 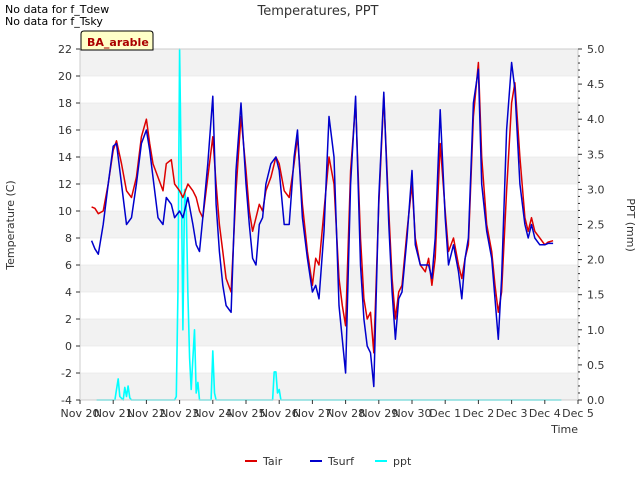 I want to click on y-tick-label: 20, so click(x=65, y=76).